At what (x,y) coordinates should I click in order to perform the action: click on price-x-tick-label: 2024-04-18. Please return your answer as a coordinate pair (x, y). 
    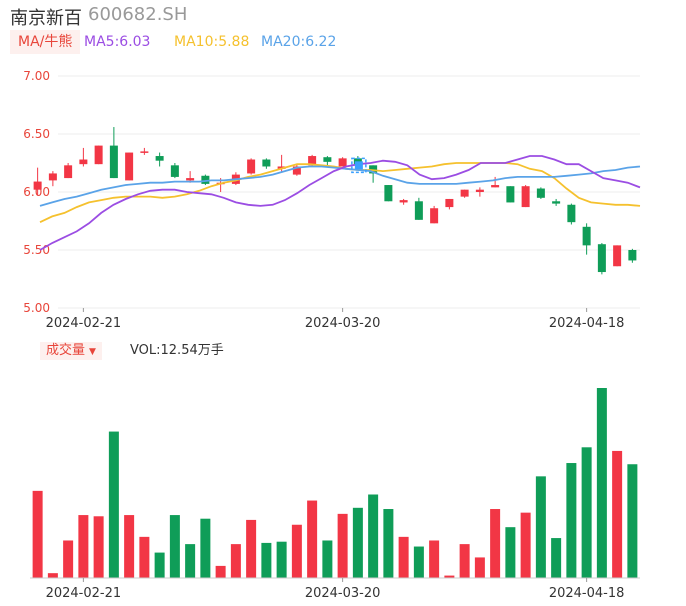
    Looking at the image, I should click on (587, 323).